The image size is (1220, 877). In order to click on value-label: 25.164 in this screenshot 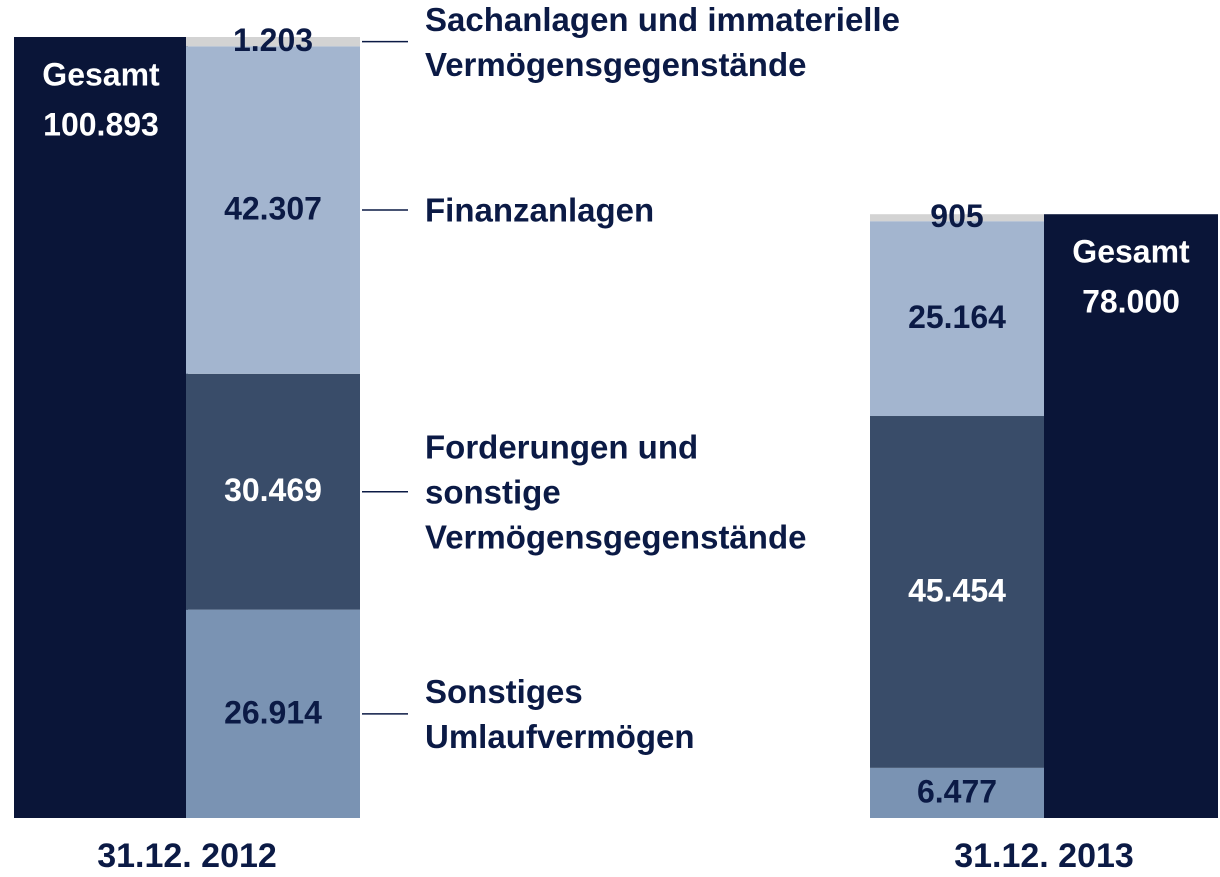, I will do `click(957, 317)`.